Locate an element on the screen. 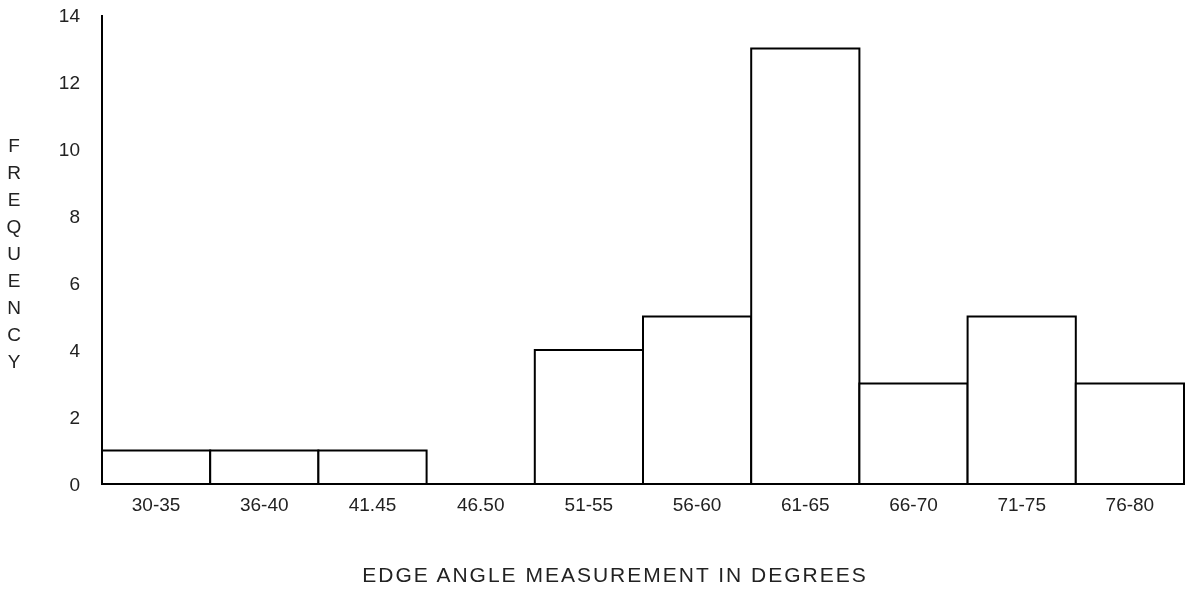 This screenshot has height=609, width=1188. y-tick-label: 2 is located at coordinates (74, 417).